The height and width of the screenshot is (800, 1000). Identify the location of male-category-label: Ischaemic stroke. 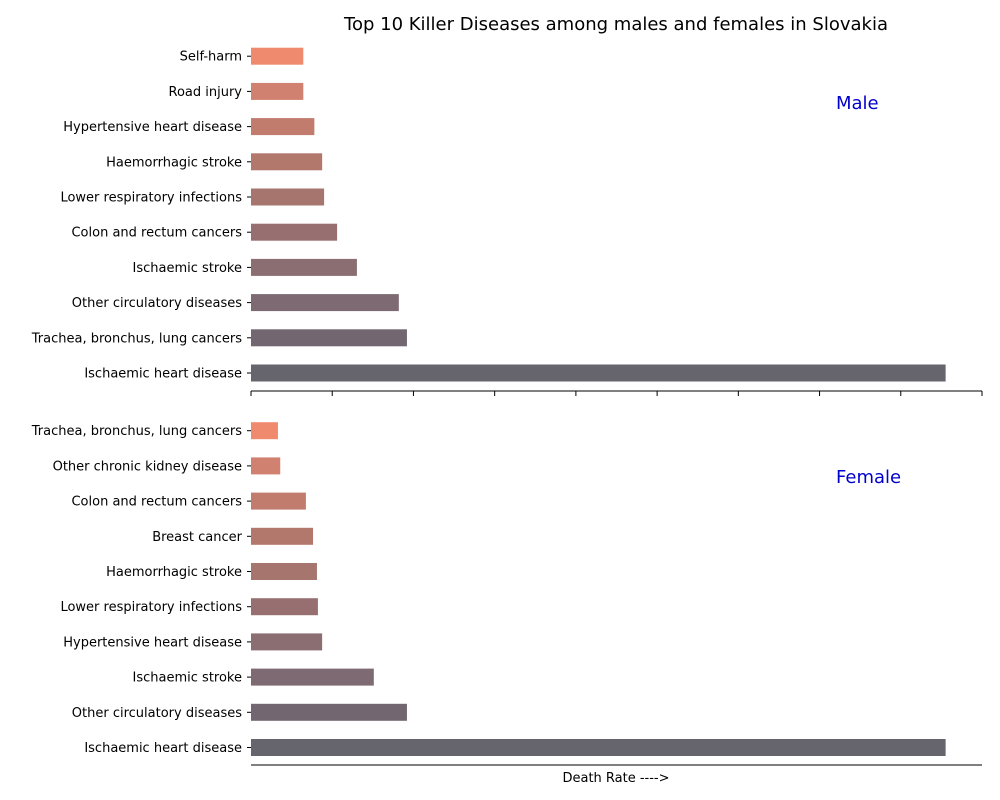
(187, 268).